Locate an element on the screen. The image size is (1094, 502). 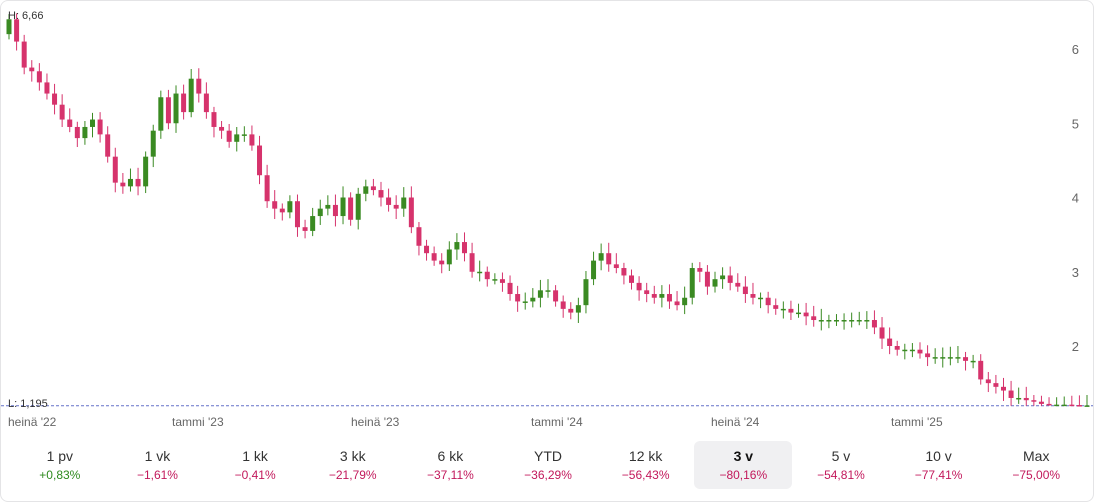
period-12m: 12 kk −56,43% is located at coordinates (646, 465).